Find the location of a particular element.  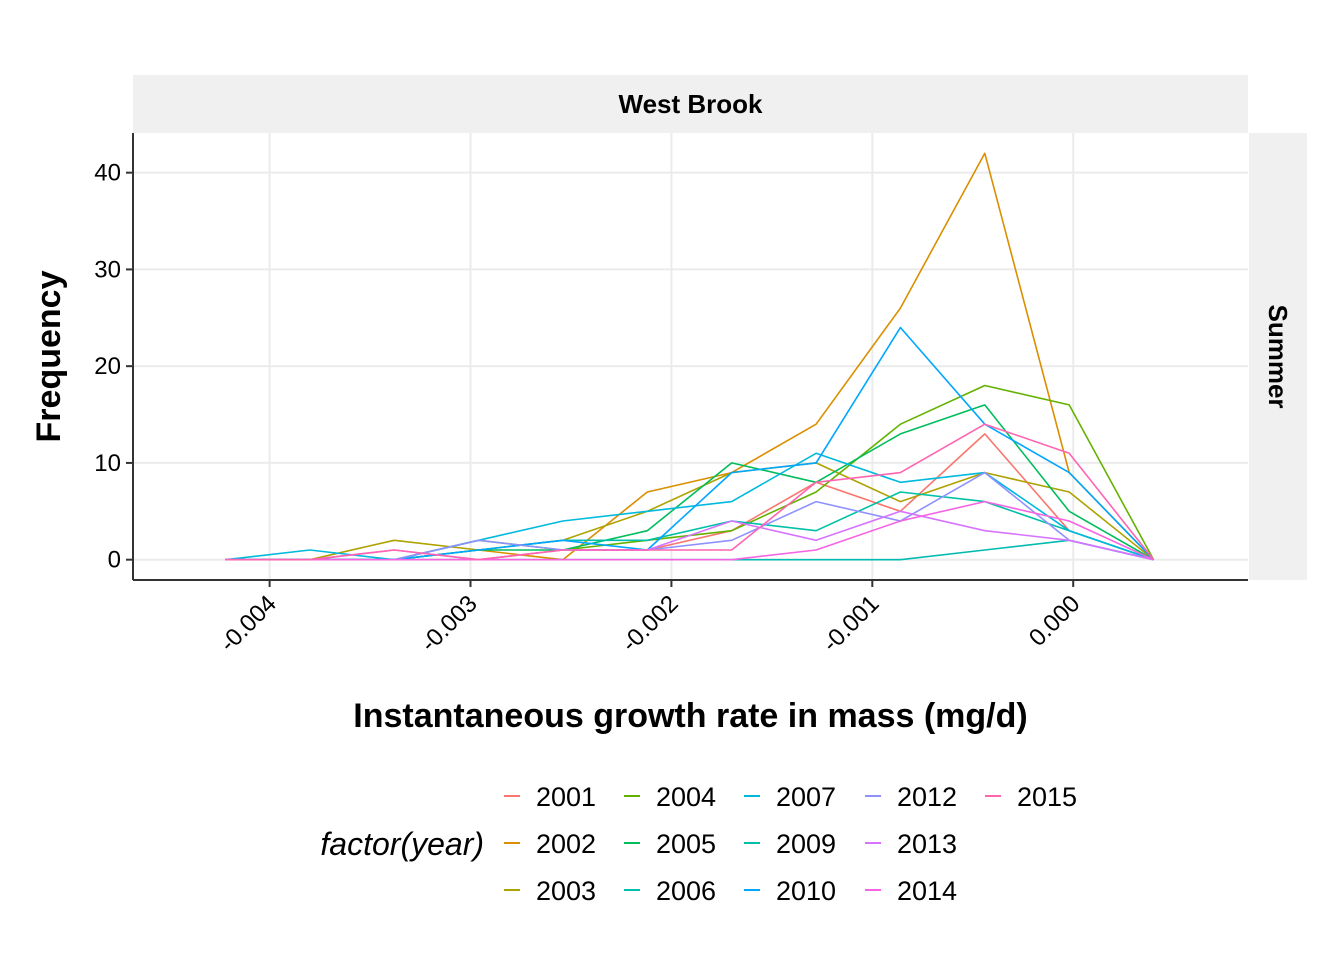

x-axis: -0.004 -0.003 -0.002 -0.001 0.000 is located at coordinates (650, 618).